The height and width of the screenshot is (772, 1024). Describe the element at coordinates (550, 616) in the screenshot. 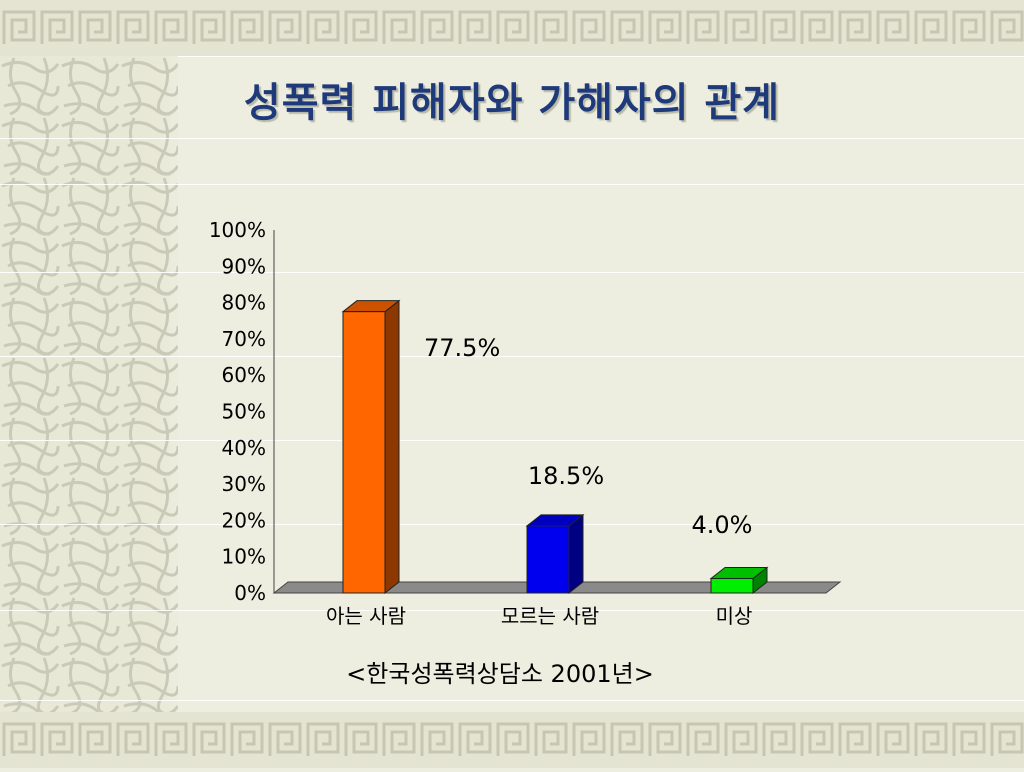

I see `x-category-label: 모르는 사람` at that location.